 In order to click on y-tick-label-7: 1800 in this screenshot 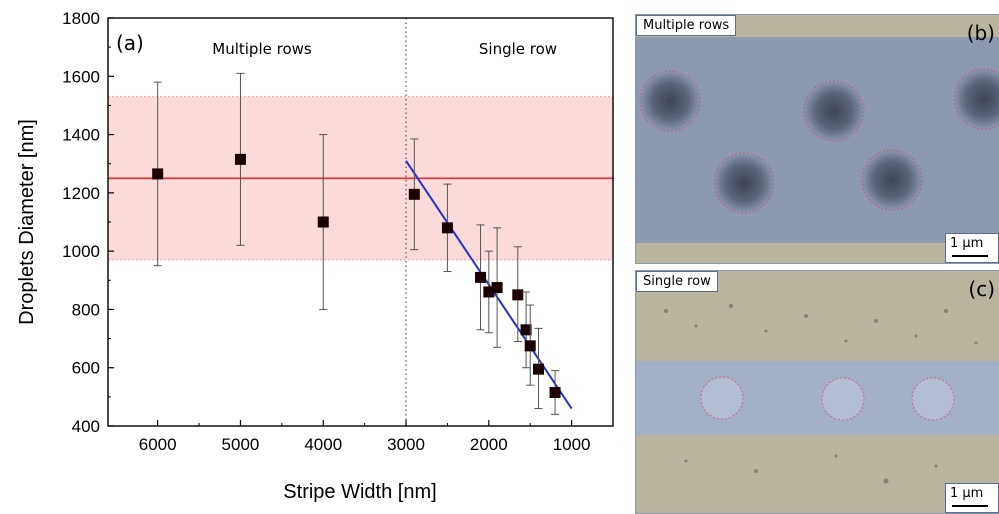, I will do `click(81, 18)`.